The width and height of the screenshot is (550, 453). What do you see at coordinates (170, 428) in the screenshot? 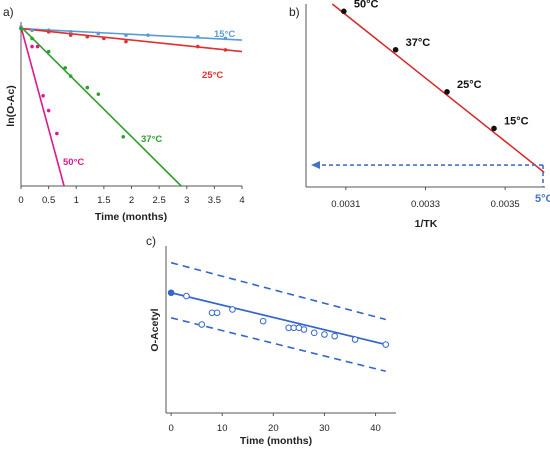
I see `panel-c-x-tick-label: 0` at bounding box center [170, 428].